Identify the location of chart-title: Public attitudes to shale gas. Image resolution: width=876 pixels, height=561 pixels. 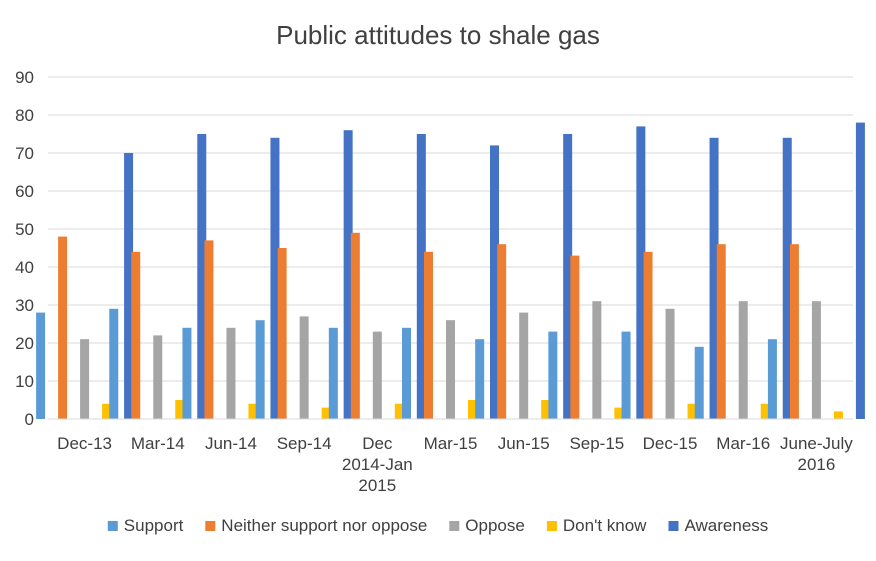
(438, 35).